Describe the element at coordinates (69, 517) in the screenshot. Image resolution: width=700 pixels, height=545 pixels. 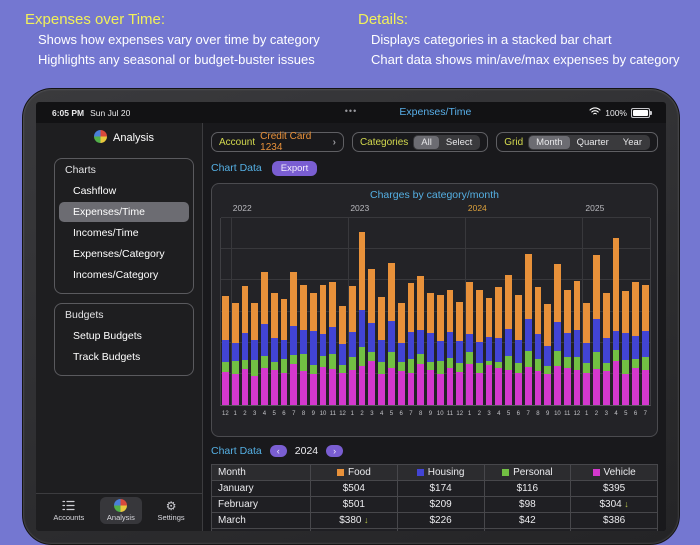
I see `tab-label: Accounts` at that location.